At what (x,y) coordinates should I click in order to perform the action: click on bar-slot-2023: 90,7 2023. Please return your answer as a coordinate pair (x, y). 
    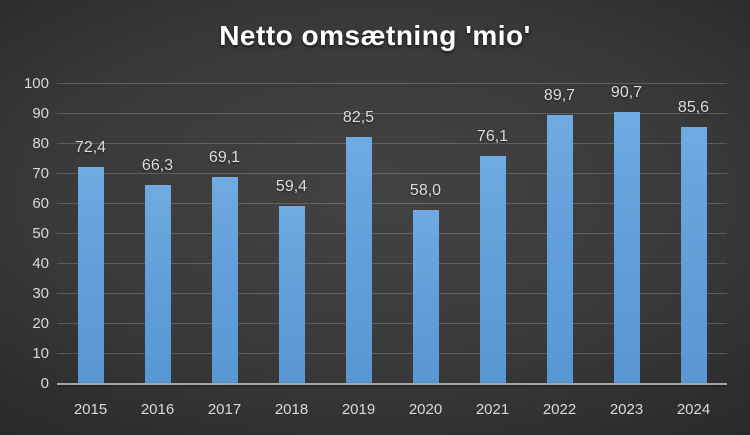
    Looking at the image, I should click on (626, 250).